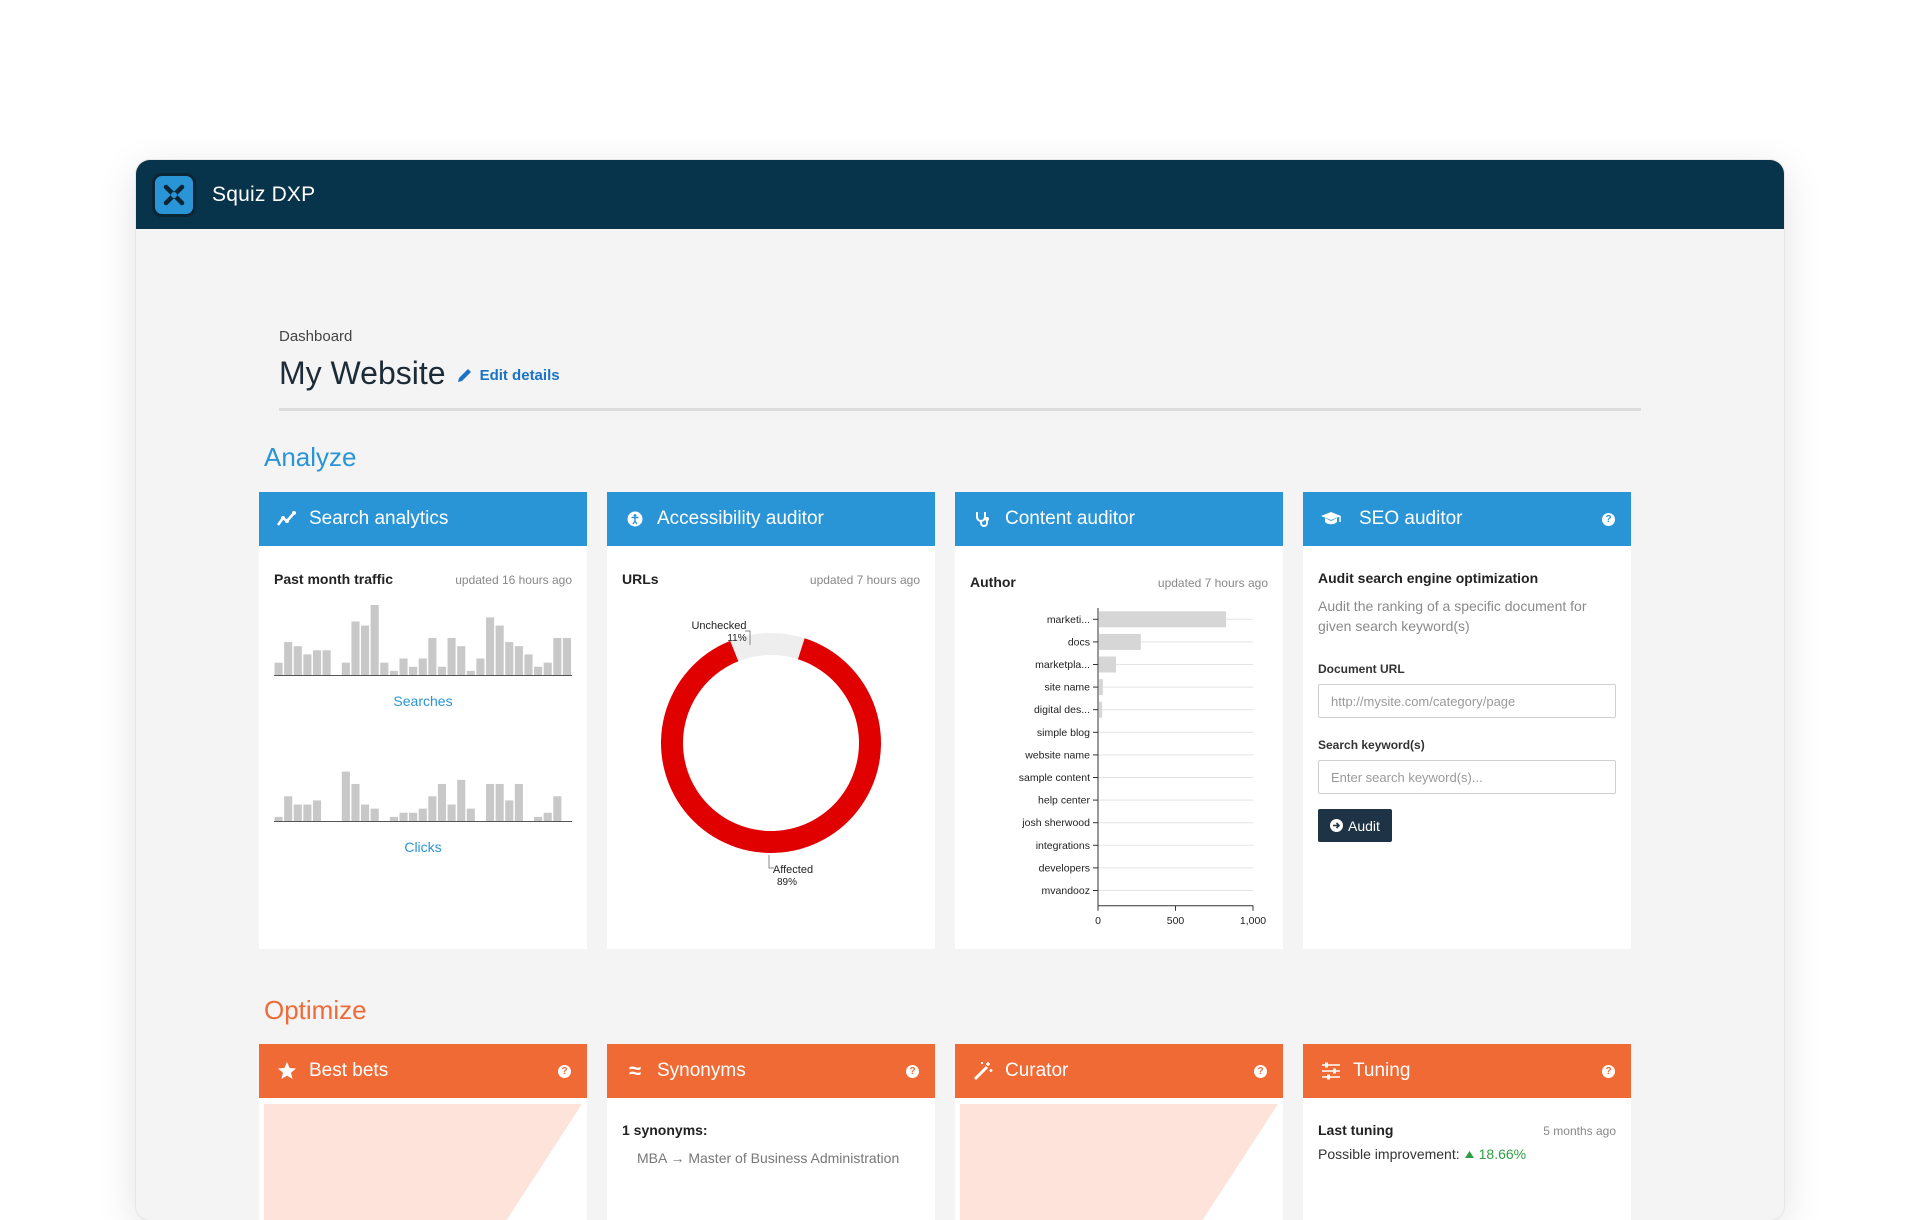  Describe the element at coordinates (701, 1070) in the screenshot. I see `synonyms-title: Synonyms` at that location.